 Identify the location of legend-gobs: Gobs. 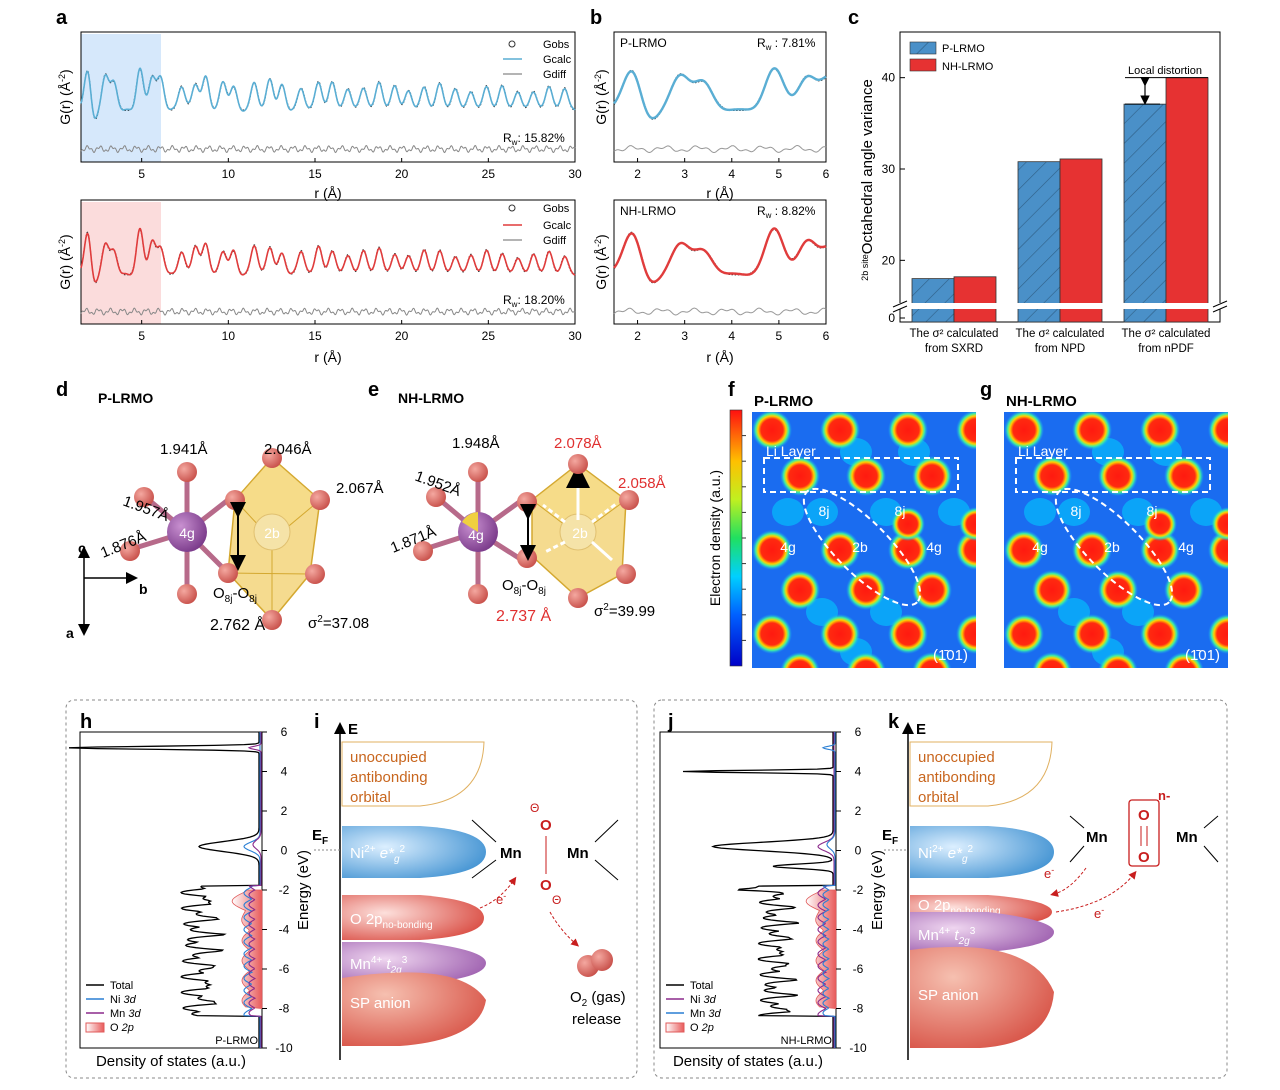
(556, 45).